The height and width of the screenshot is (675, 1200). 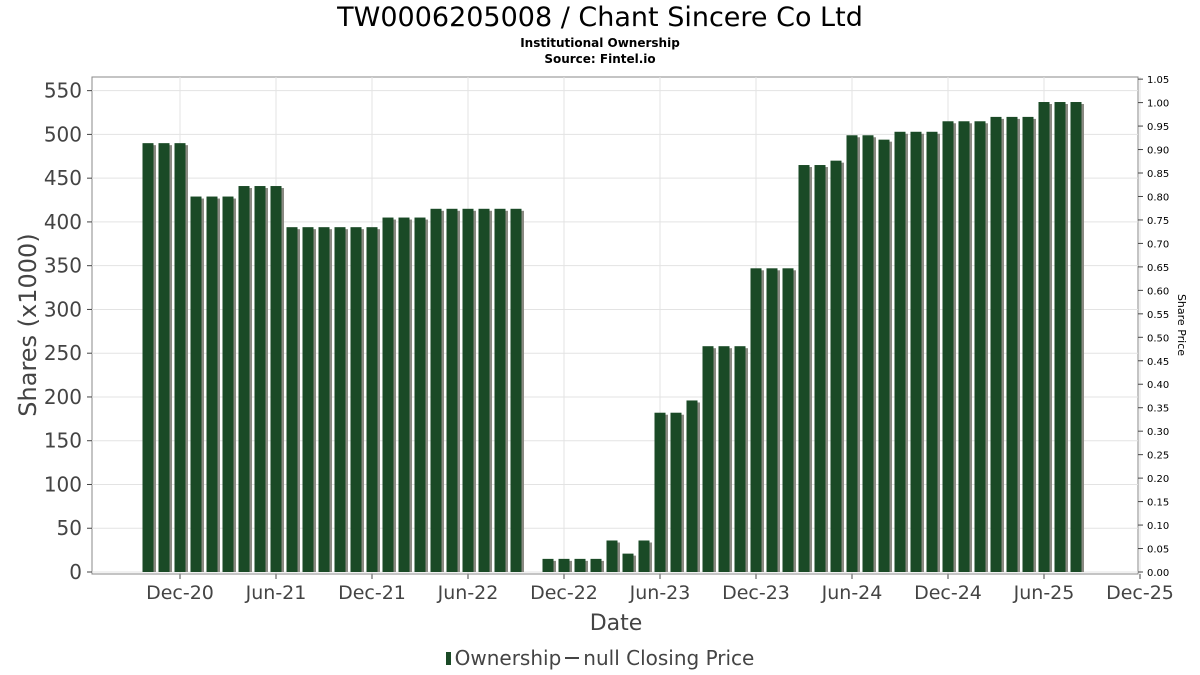 I want to click on y-tick-label: 350, so click(x=63, y=266).